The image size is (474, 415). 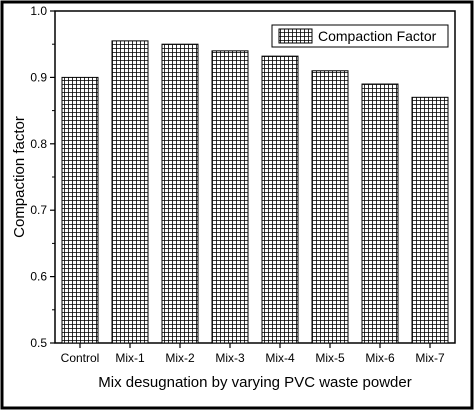 I want to click on x-tick-label: Mix-4, so click(x=280, y=358).